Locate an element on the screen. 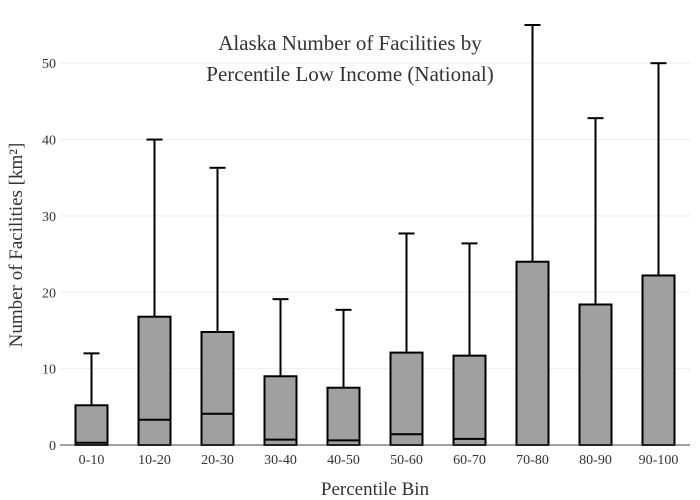  chart-title-line-1: Alaska Number of Facilities by is located at coordinates (350, 43).